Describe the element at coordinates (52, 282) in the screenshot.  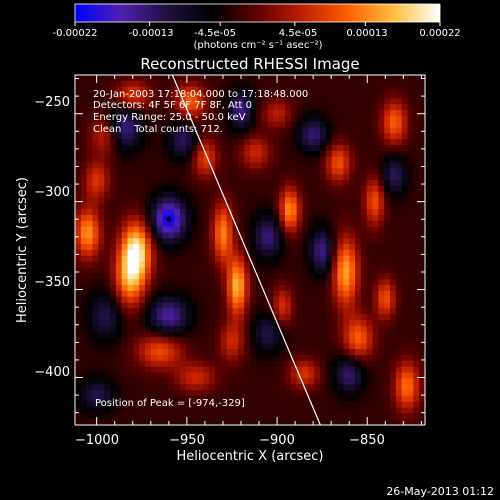
I see `y-tick-label-2: −350` at that location.